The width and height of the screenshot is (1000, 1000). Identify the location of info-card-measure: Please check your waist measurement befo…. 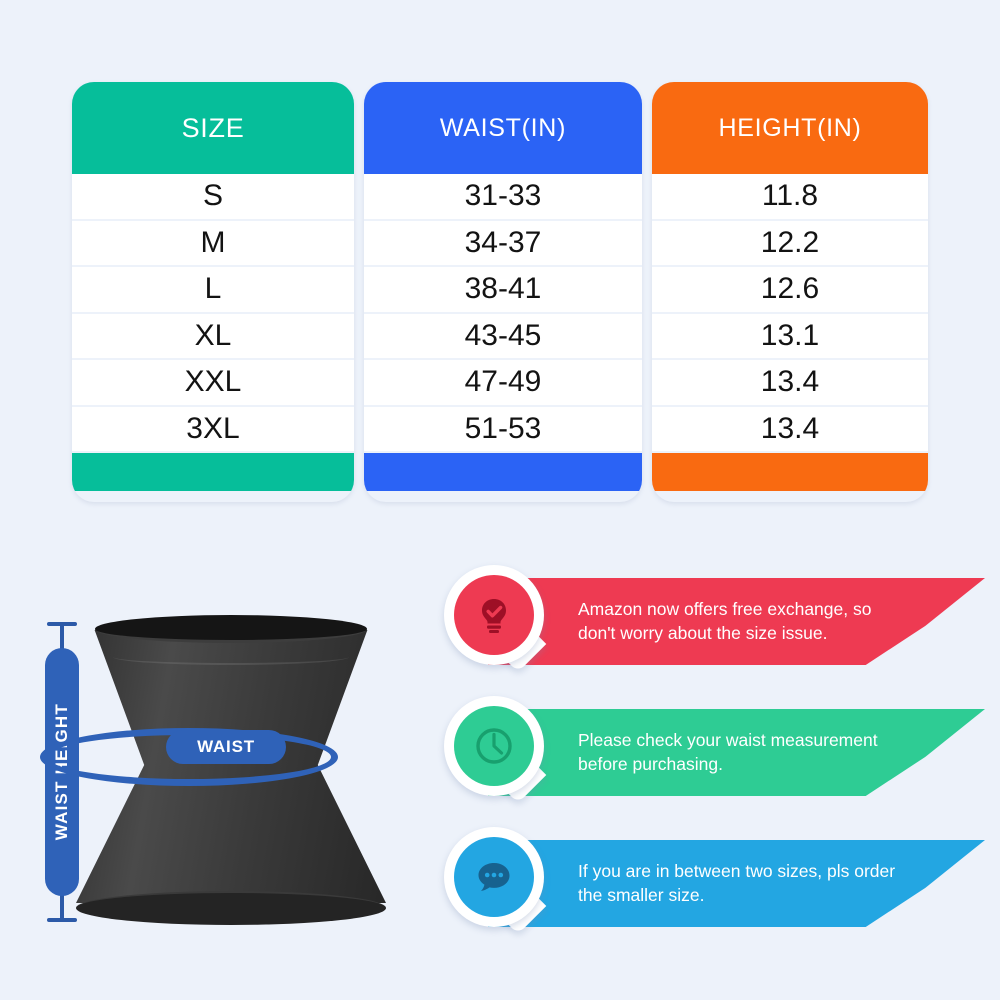
(712, 752).